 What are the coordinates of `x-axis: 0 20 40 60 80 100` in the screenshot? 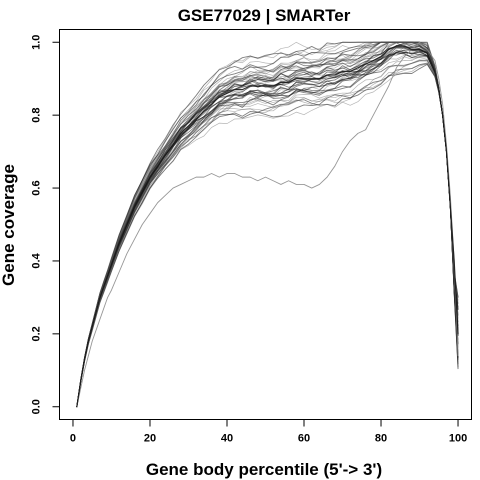 It's located at (268, 432).